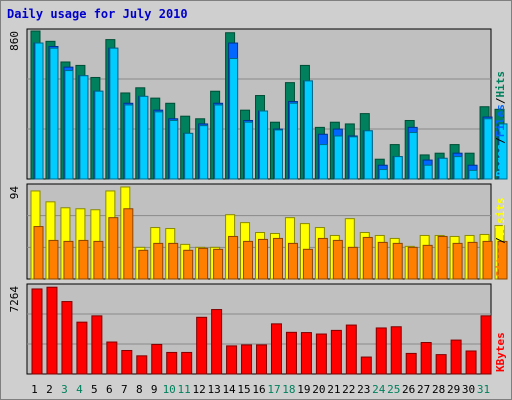 This screenshot has width=512, height=400. I want to click on x-tick-label-day-14: 14, so click(229, 389).